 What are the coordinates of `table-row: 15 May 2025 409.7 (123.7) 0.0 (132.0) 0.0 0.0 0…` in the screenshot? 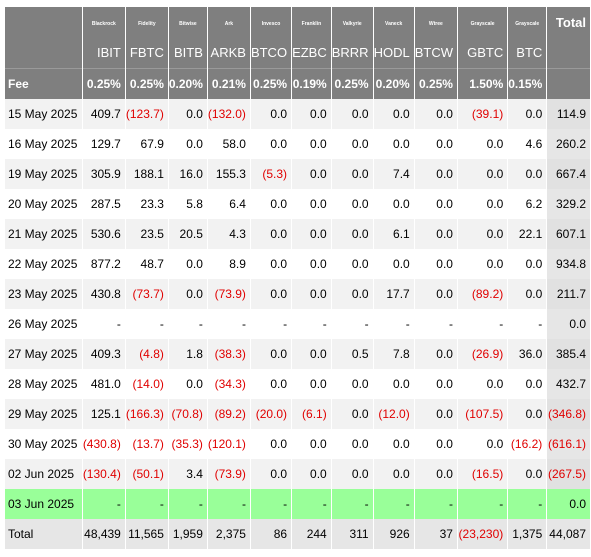 It's located at (298, 114).